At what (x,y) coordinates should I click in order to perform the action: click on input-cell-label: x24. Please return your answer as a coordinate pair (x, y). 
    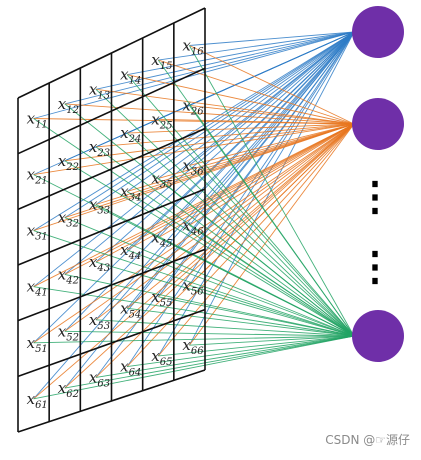
    Looking at the image, I should click on (130, 134).